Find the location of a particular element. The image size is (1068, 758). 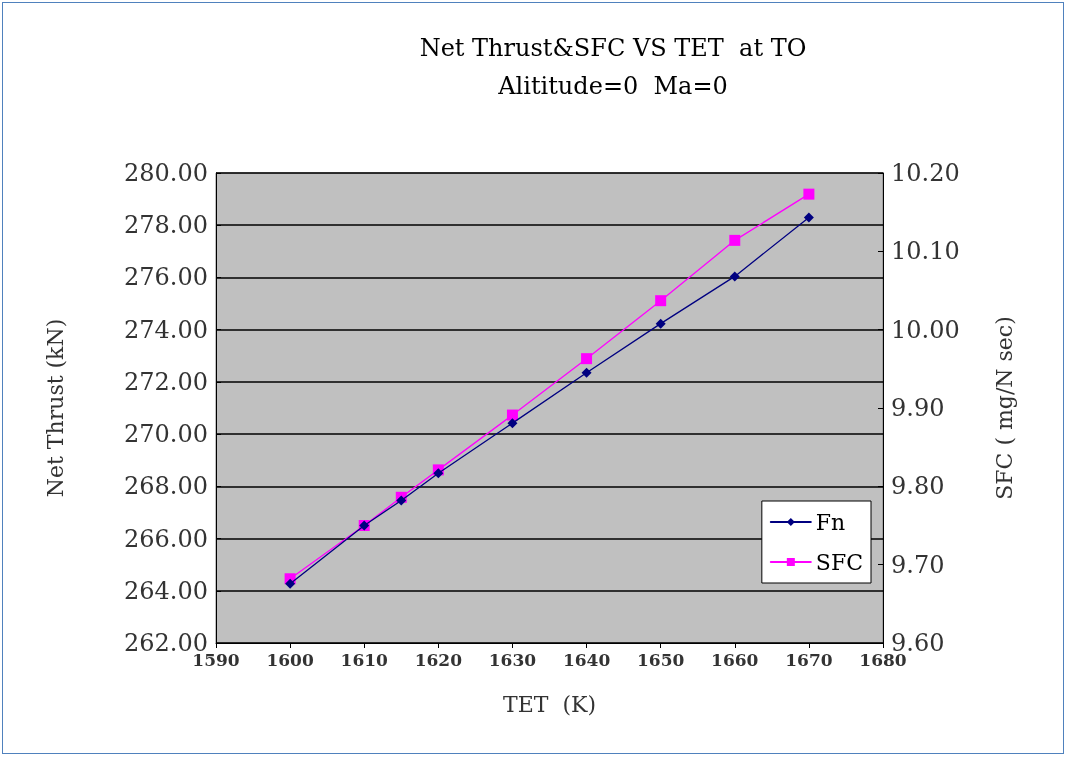

x-tick-label: 1670 is located at coordinates (809, 659).